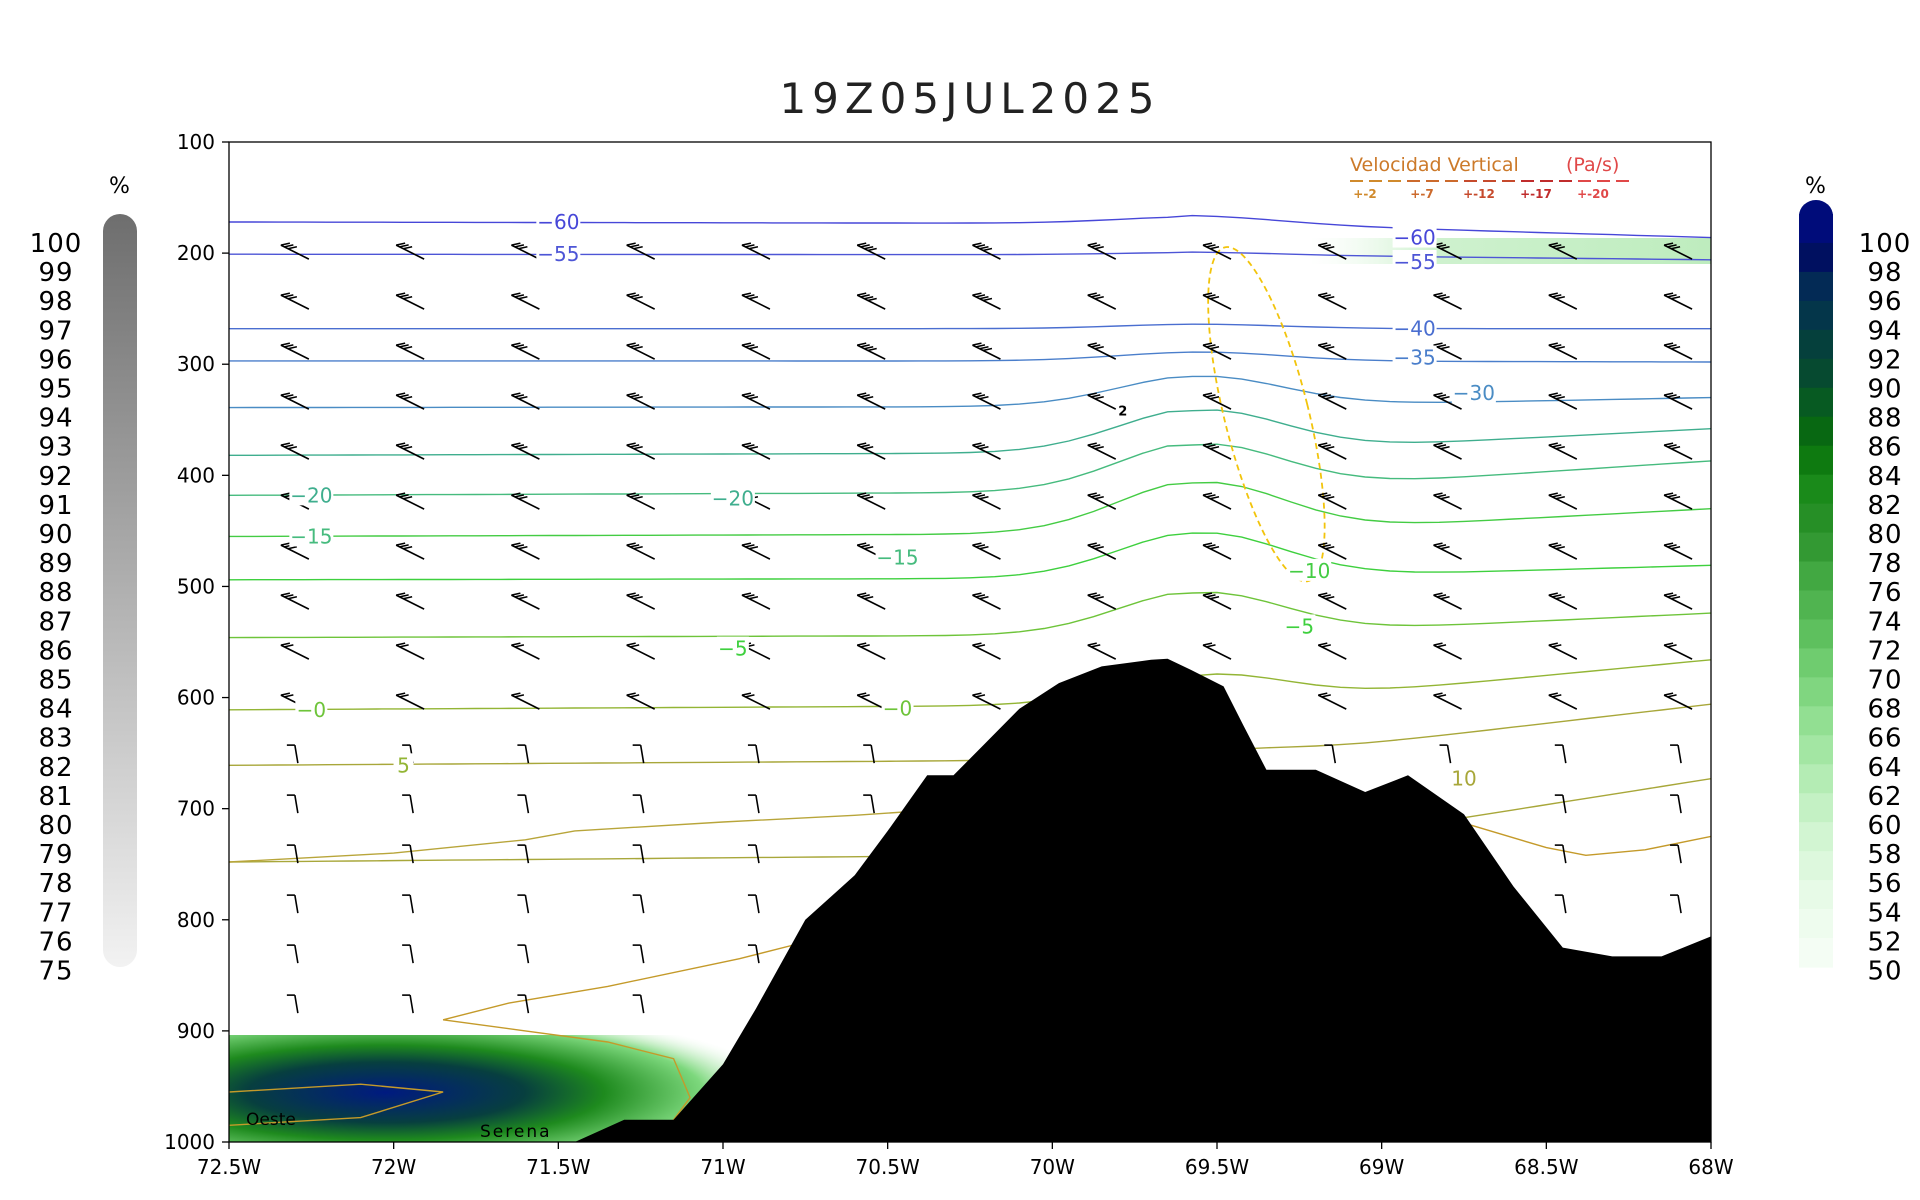 The image size is (1920, 1200). I want to click on right-colorbar-label: 94, so click(1884, 331).